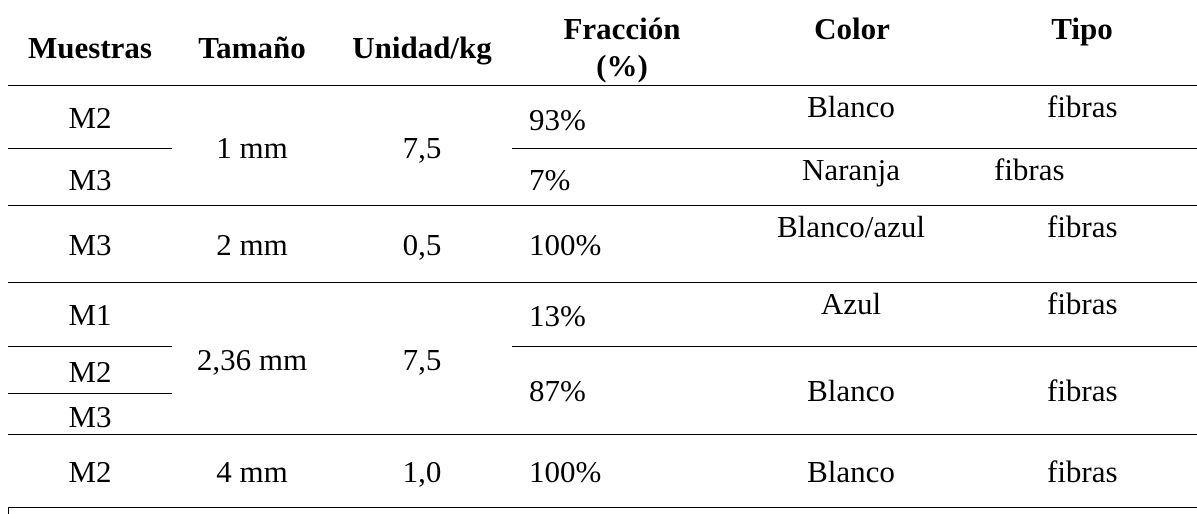 The width and height of the screenshot is (1197, 514). What do you see at coordinates (602, 85) in the screenshot?
I see `header-bottom-rule` at bounding box center [602, 85].